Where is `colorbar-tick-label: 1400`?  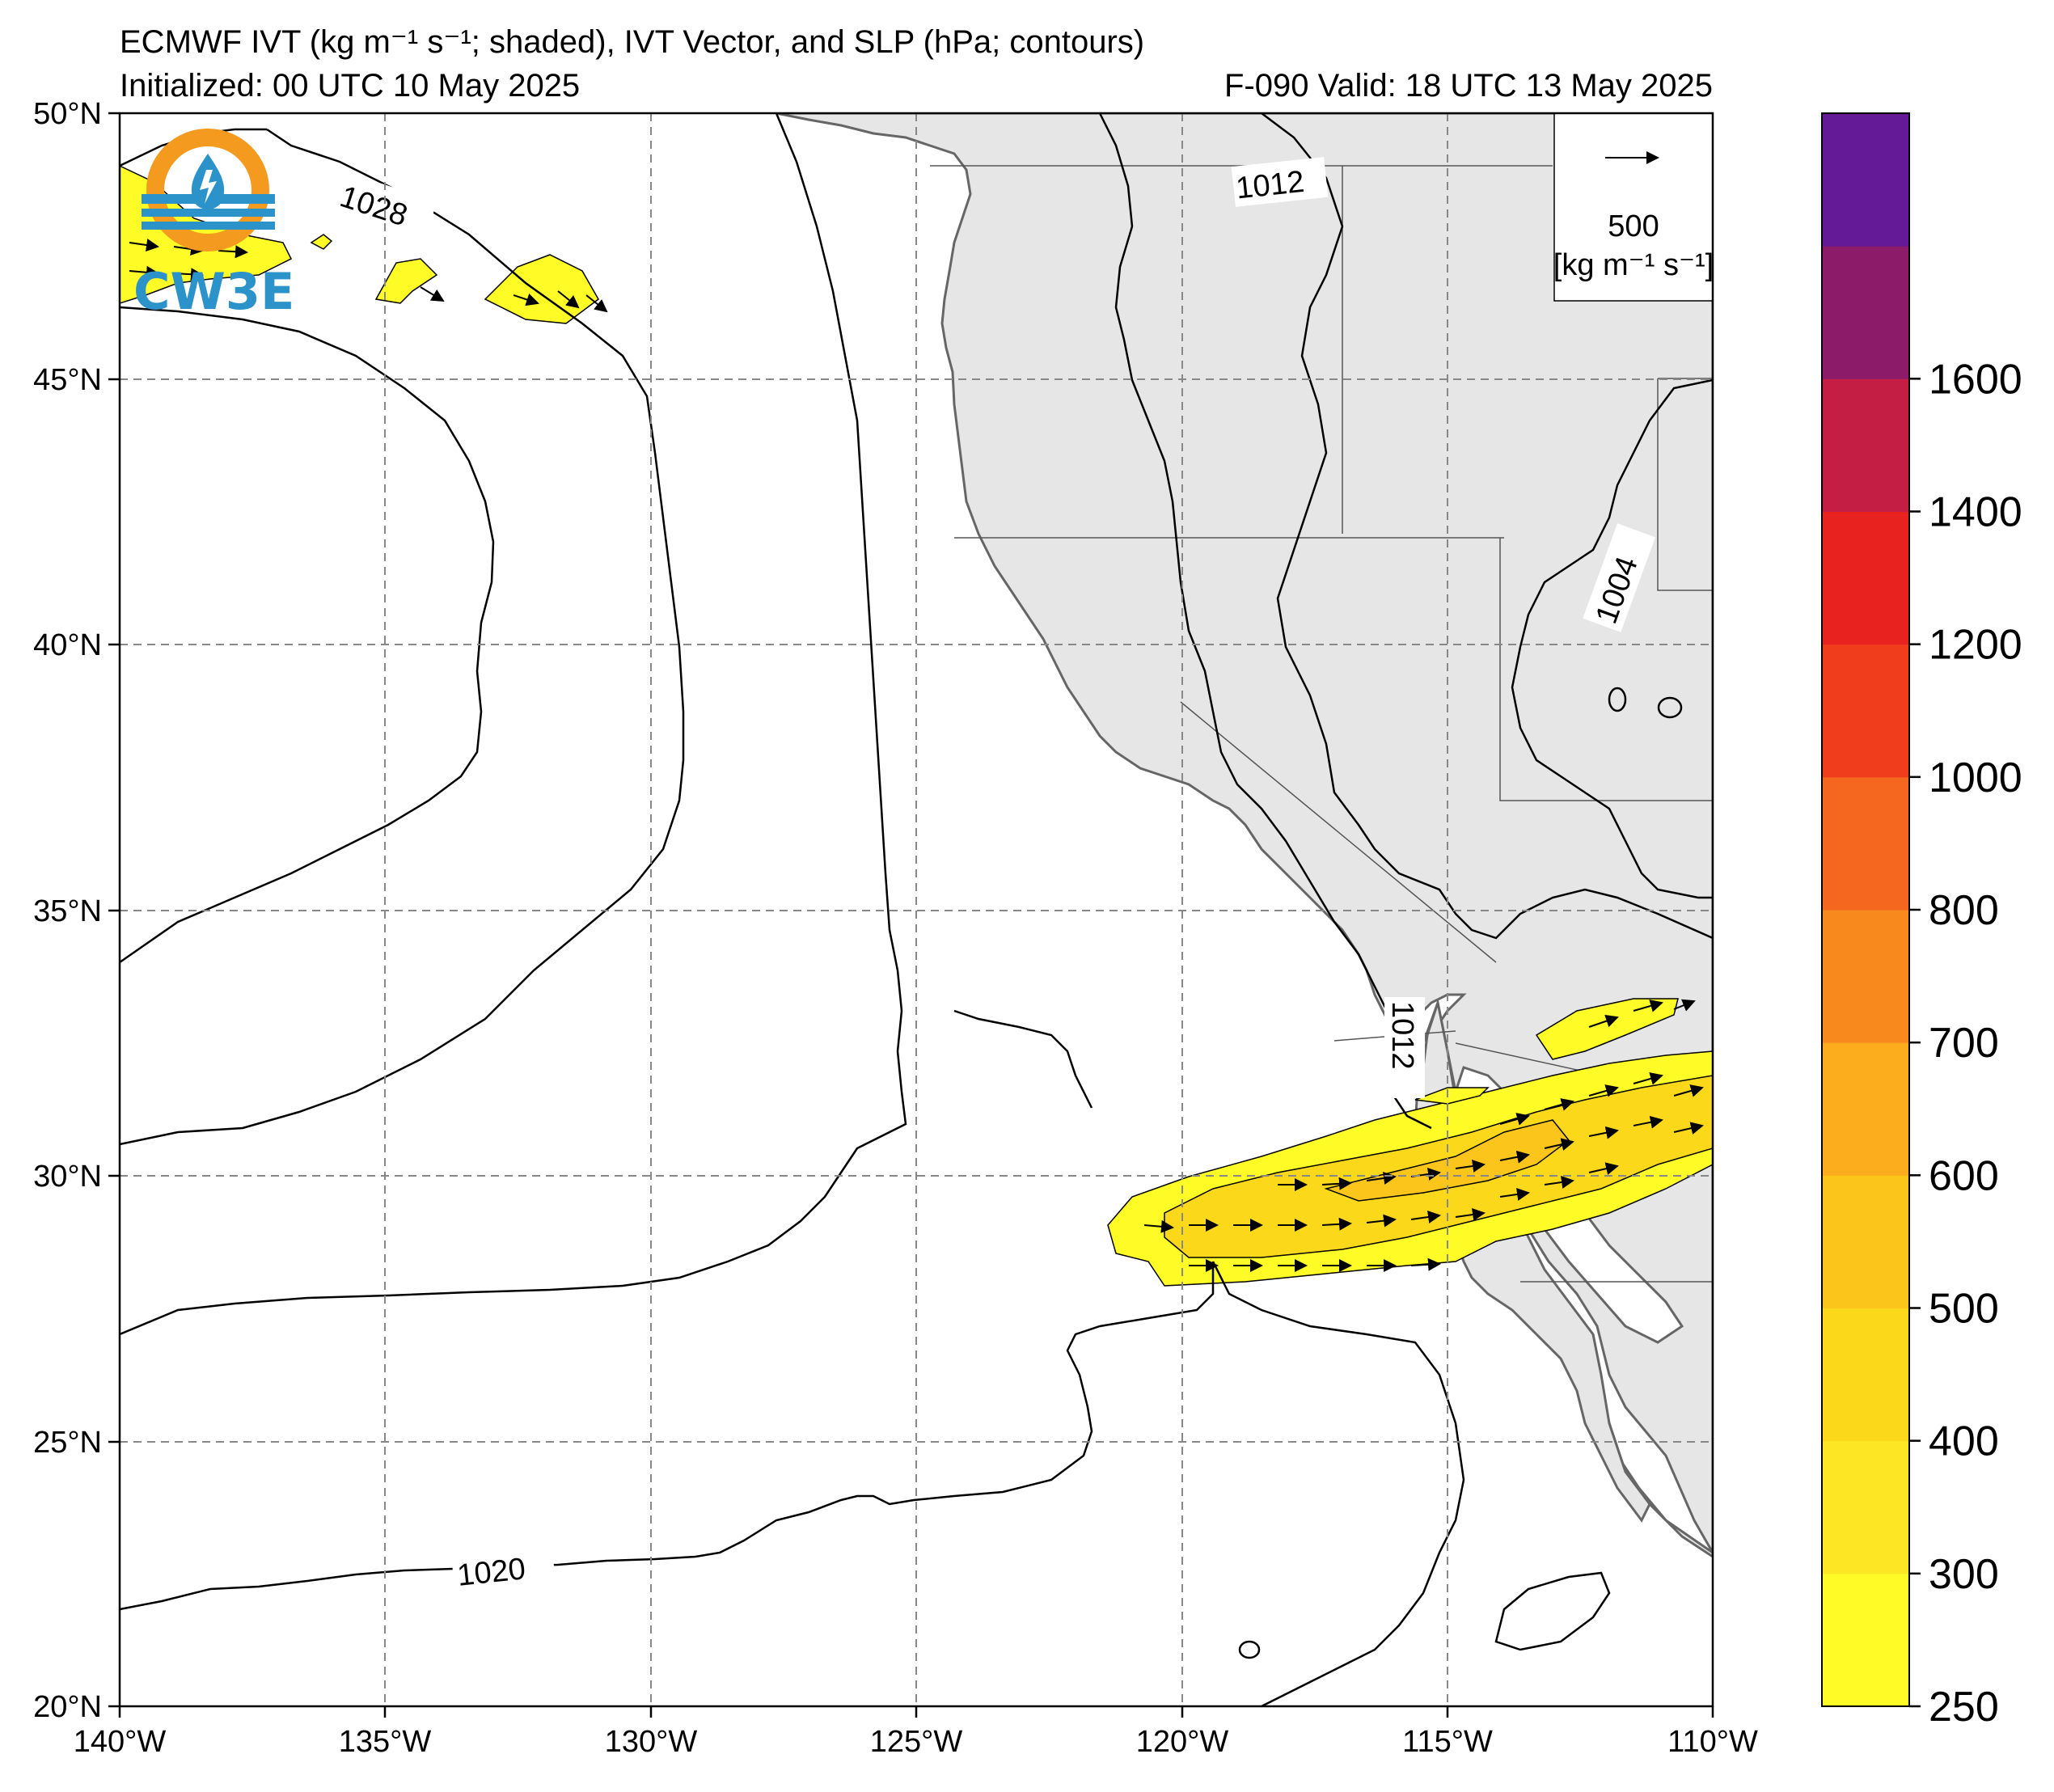
colorbar-tick-label: 1400 is located at coordinates (1976, 512).